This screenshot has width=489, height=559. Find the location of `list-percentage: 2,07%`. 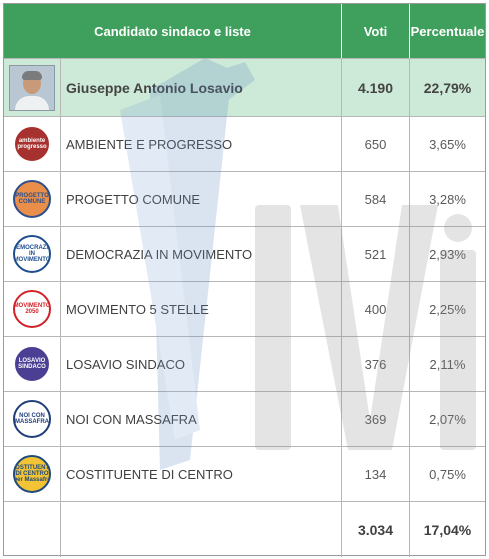

list-percentage: 2,07% is located at coordinates (447, 419).